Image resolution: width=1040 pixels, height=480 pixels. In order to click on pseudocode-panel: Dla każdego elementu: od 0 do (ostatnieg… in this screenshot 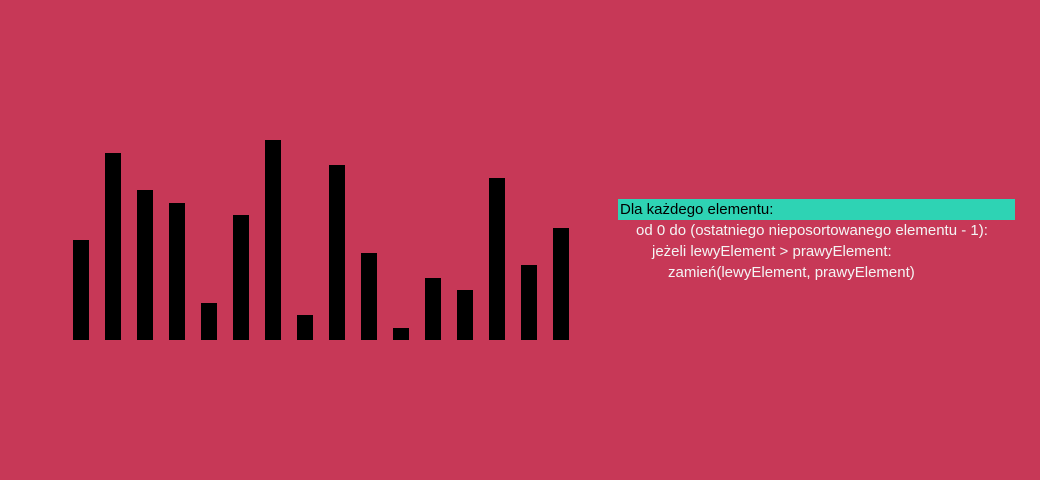, I will do `click(816, 241)`.